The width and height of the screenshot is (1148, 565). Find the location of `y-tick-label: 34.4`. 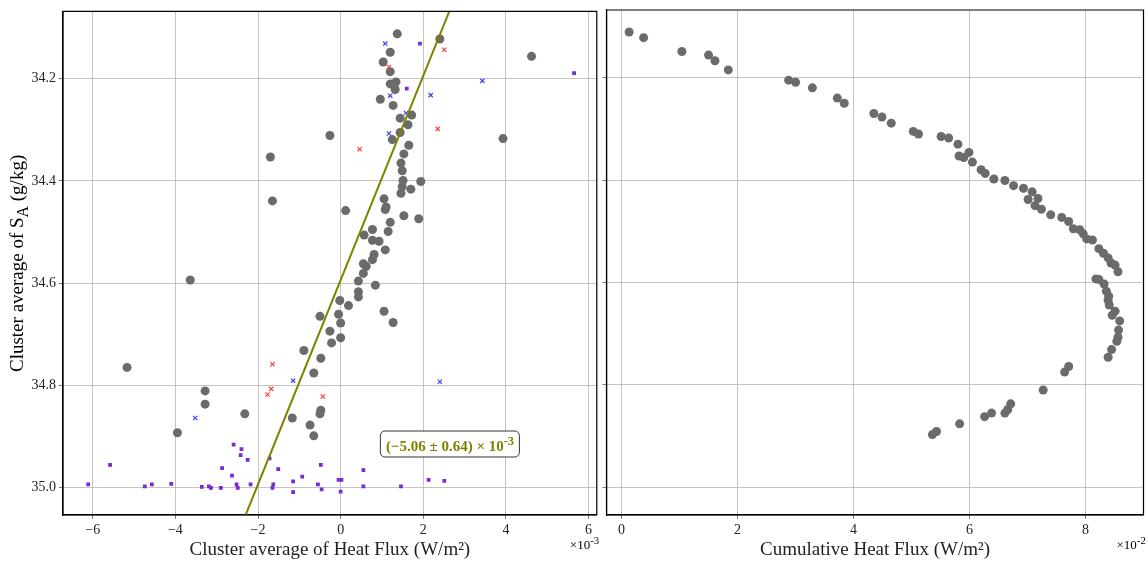

y-tick-label: 34.4 is located at coordinates (43, 180).